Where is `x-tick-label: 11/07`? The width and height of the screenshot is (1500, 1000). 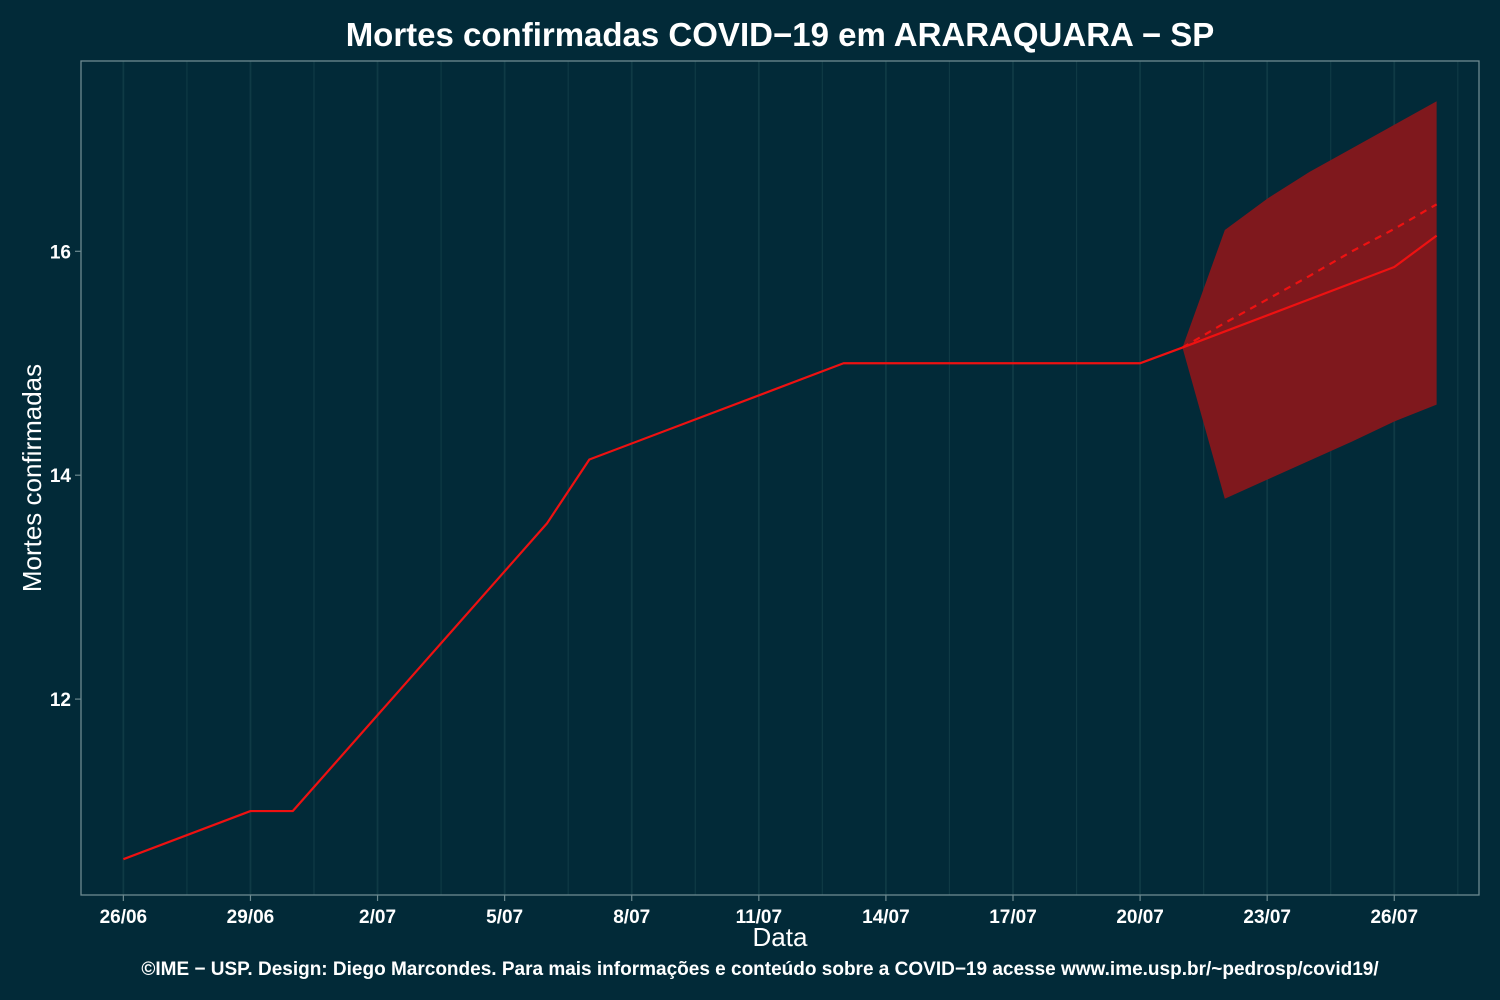 x-tick-label: 11/07 is located at coordinates (759, 917).